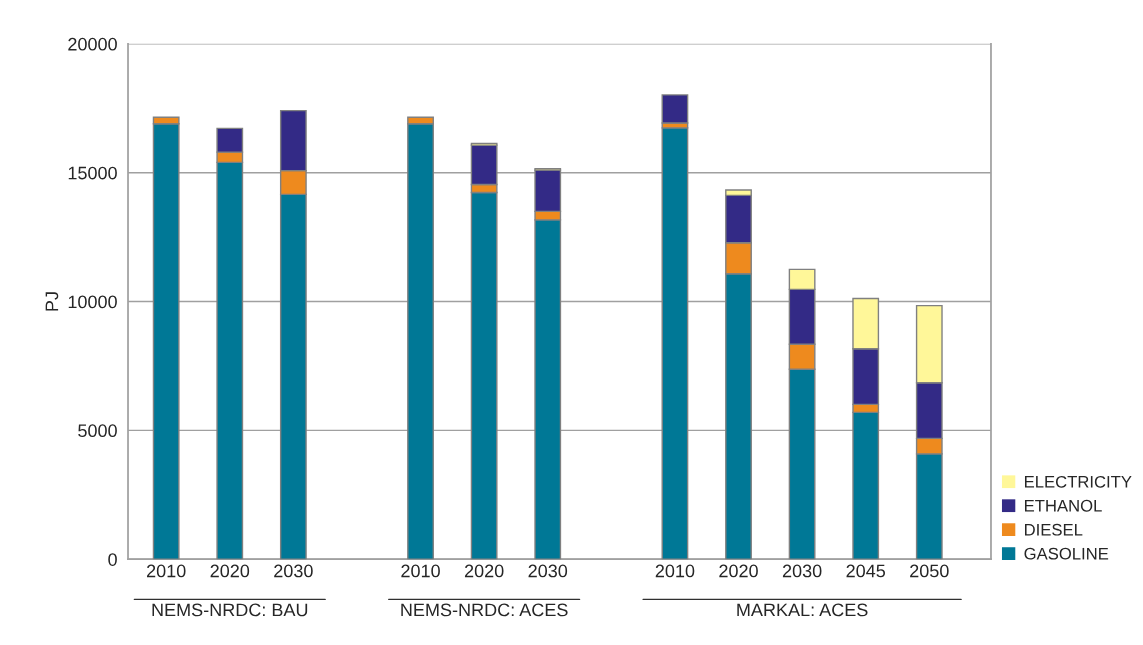 The width and height of the screenshot is (1143, 645). What do you see at coordinates (675, 343) in the screenshot?
I see `bar` at bounding box center [675, 343].